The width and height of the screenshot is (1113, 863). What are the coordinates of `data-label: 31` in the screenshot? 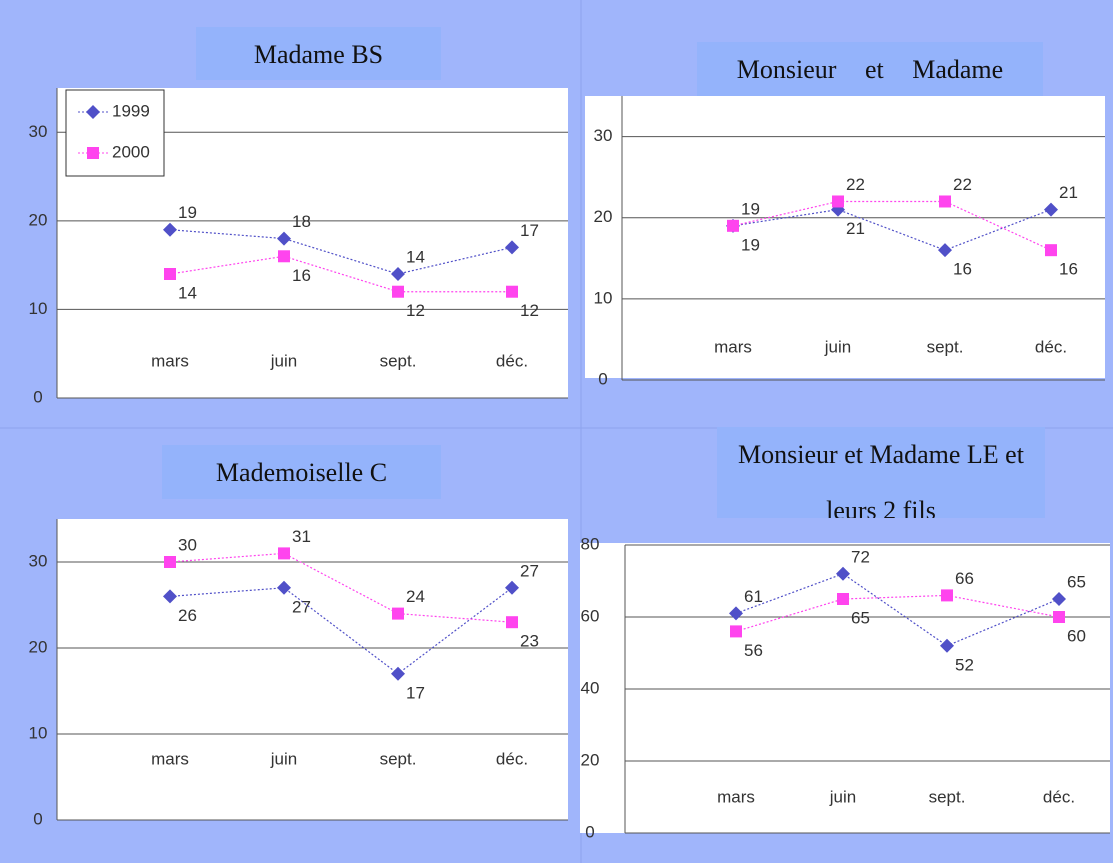 It's located at (301, 536).